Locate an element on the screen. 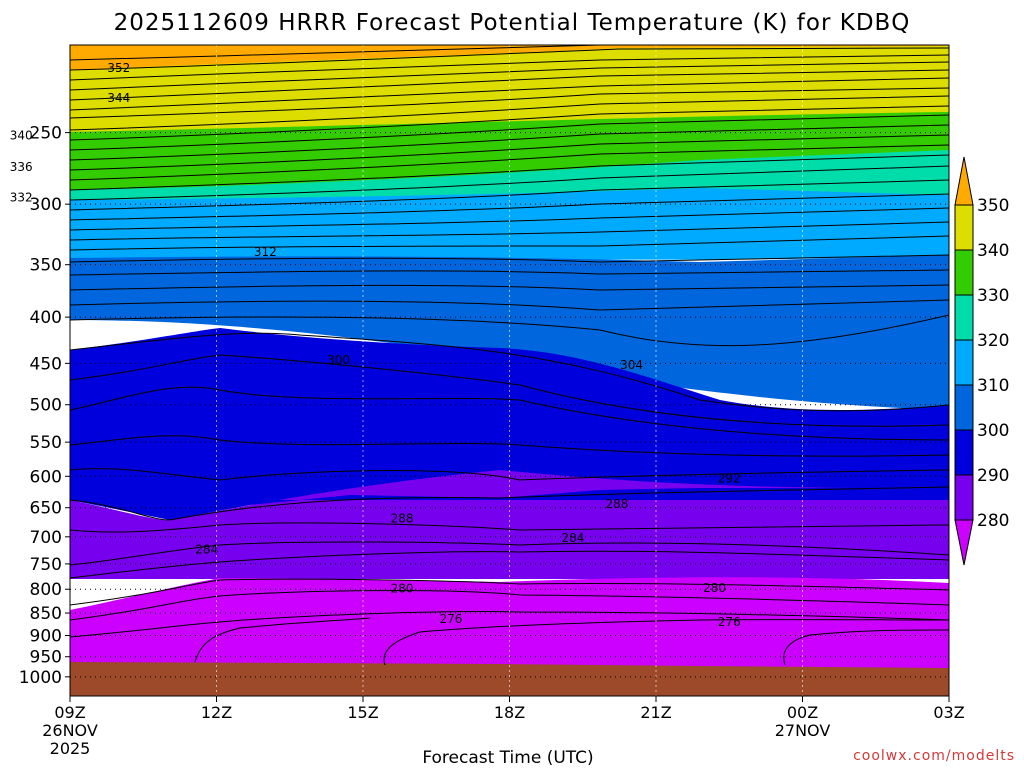 The height and width of the screenshot is (768, 1024). y-tick-label: 500 is located at coordinates (46, 406).